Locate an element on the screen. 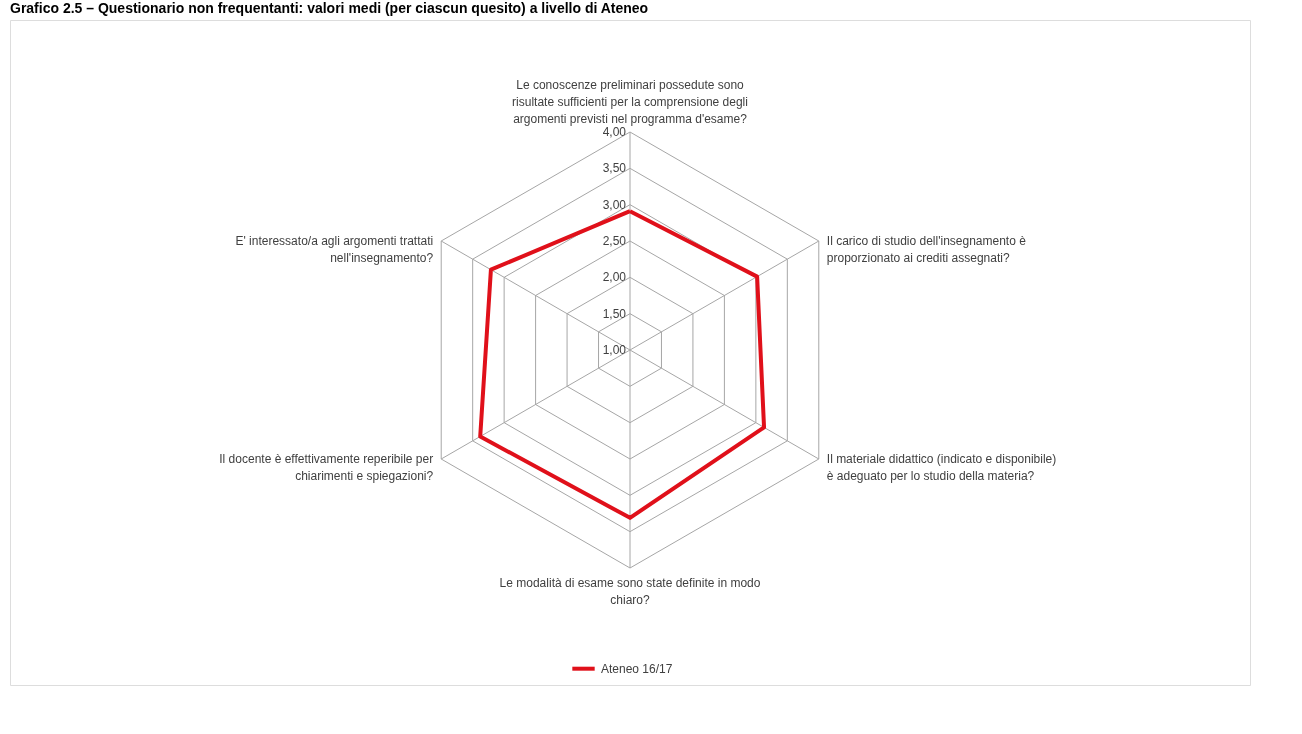 Image resolution: width=1302 pixels, height=734 pixels. spoke-label: Il carico di studio dell'insegnamento è proporzionato ai crediti assegnati? is located at coordinates (926, 249).